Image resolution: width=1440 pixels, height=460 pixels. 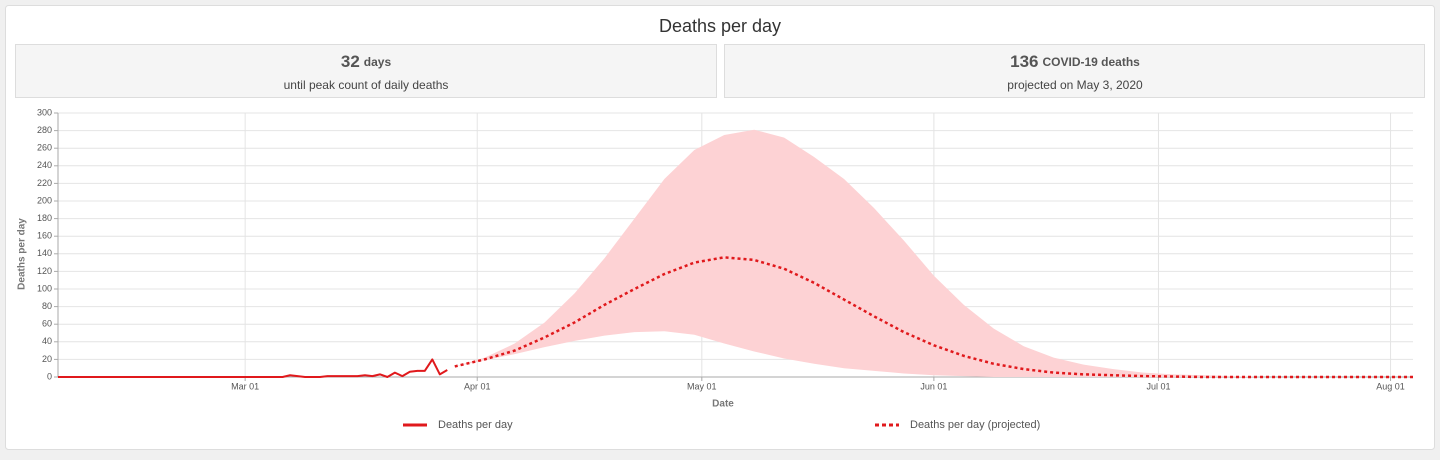 What do you see at coordinates (44, 165) in the screenshot?
I see `y-tick-label: 240` at bounding box center [44, 165].